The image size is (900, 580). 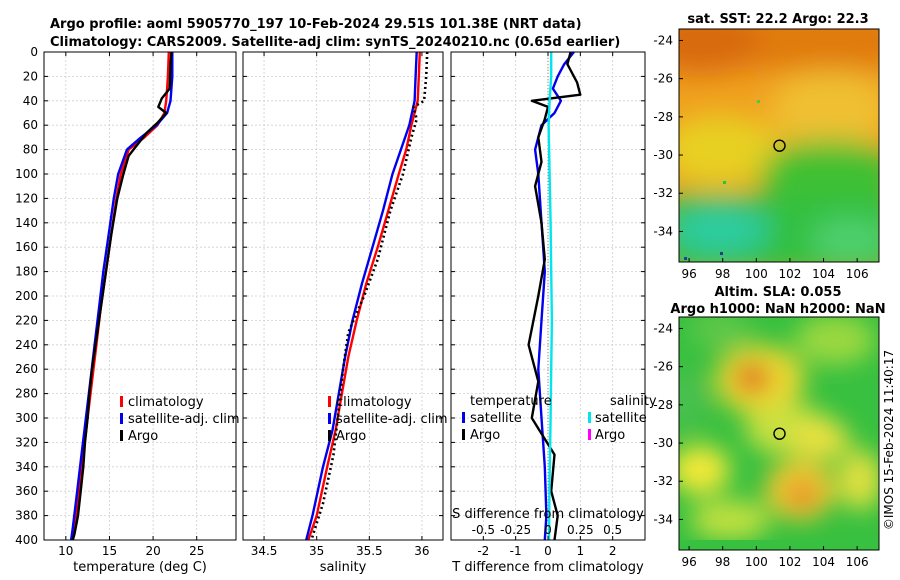 I want to click on x-tick-label: 20, so click(x=152, y=551).